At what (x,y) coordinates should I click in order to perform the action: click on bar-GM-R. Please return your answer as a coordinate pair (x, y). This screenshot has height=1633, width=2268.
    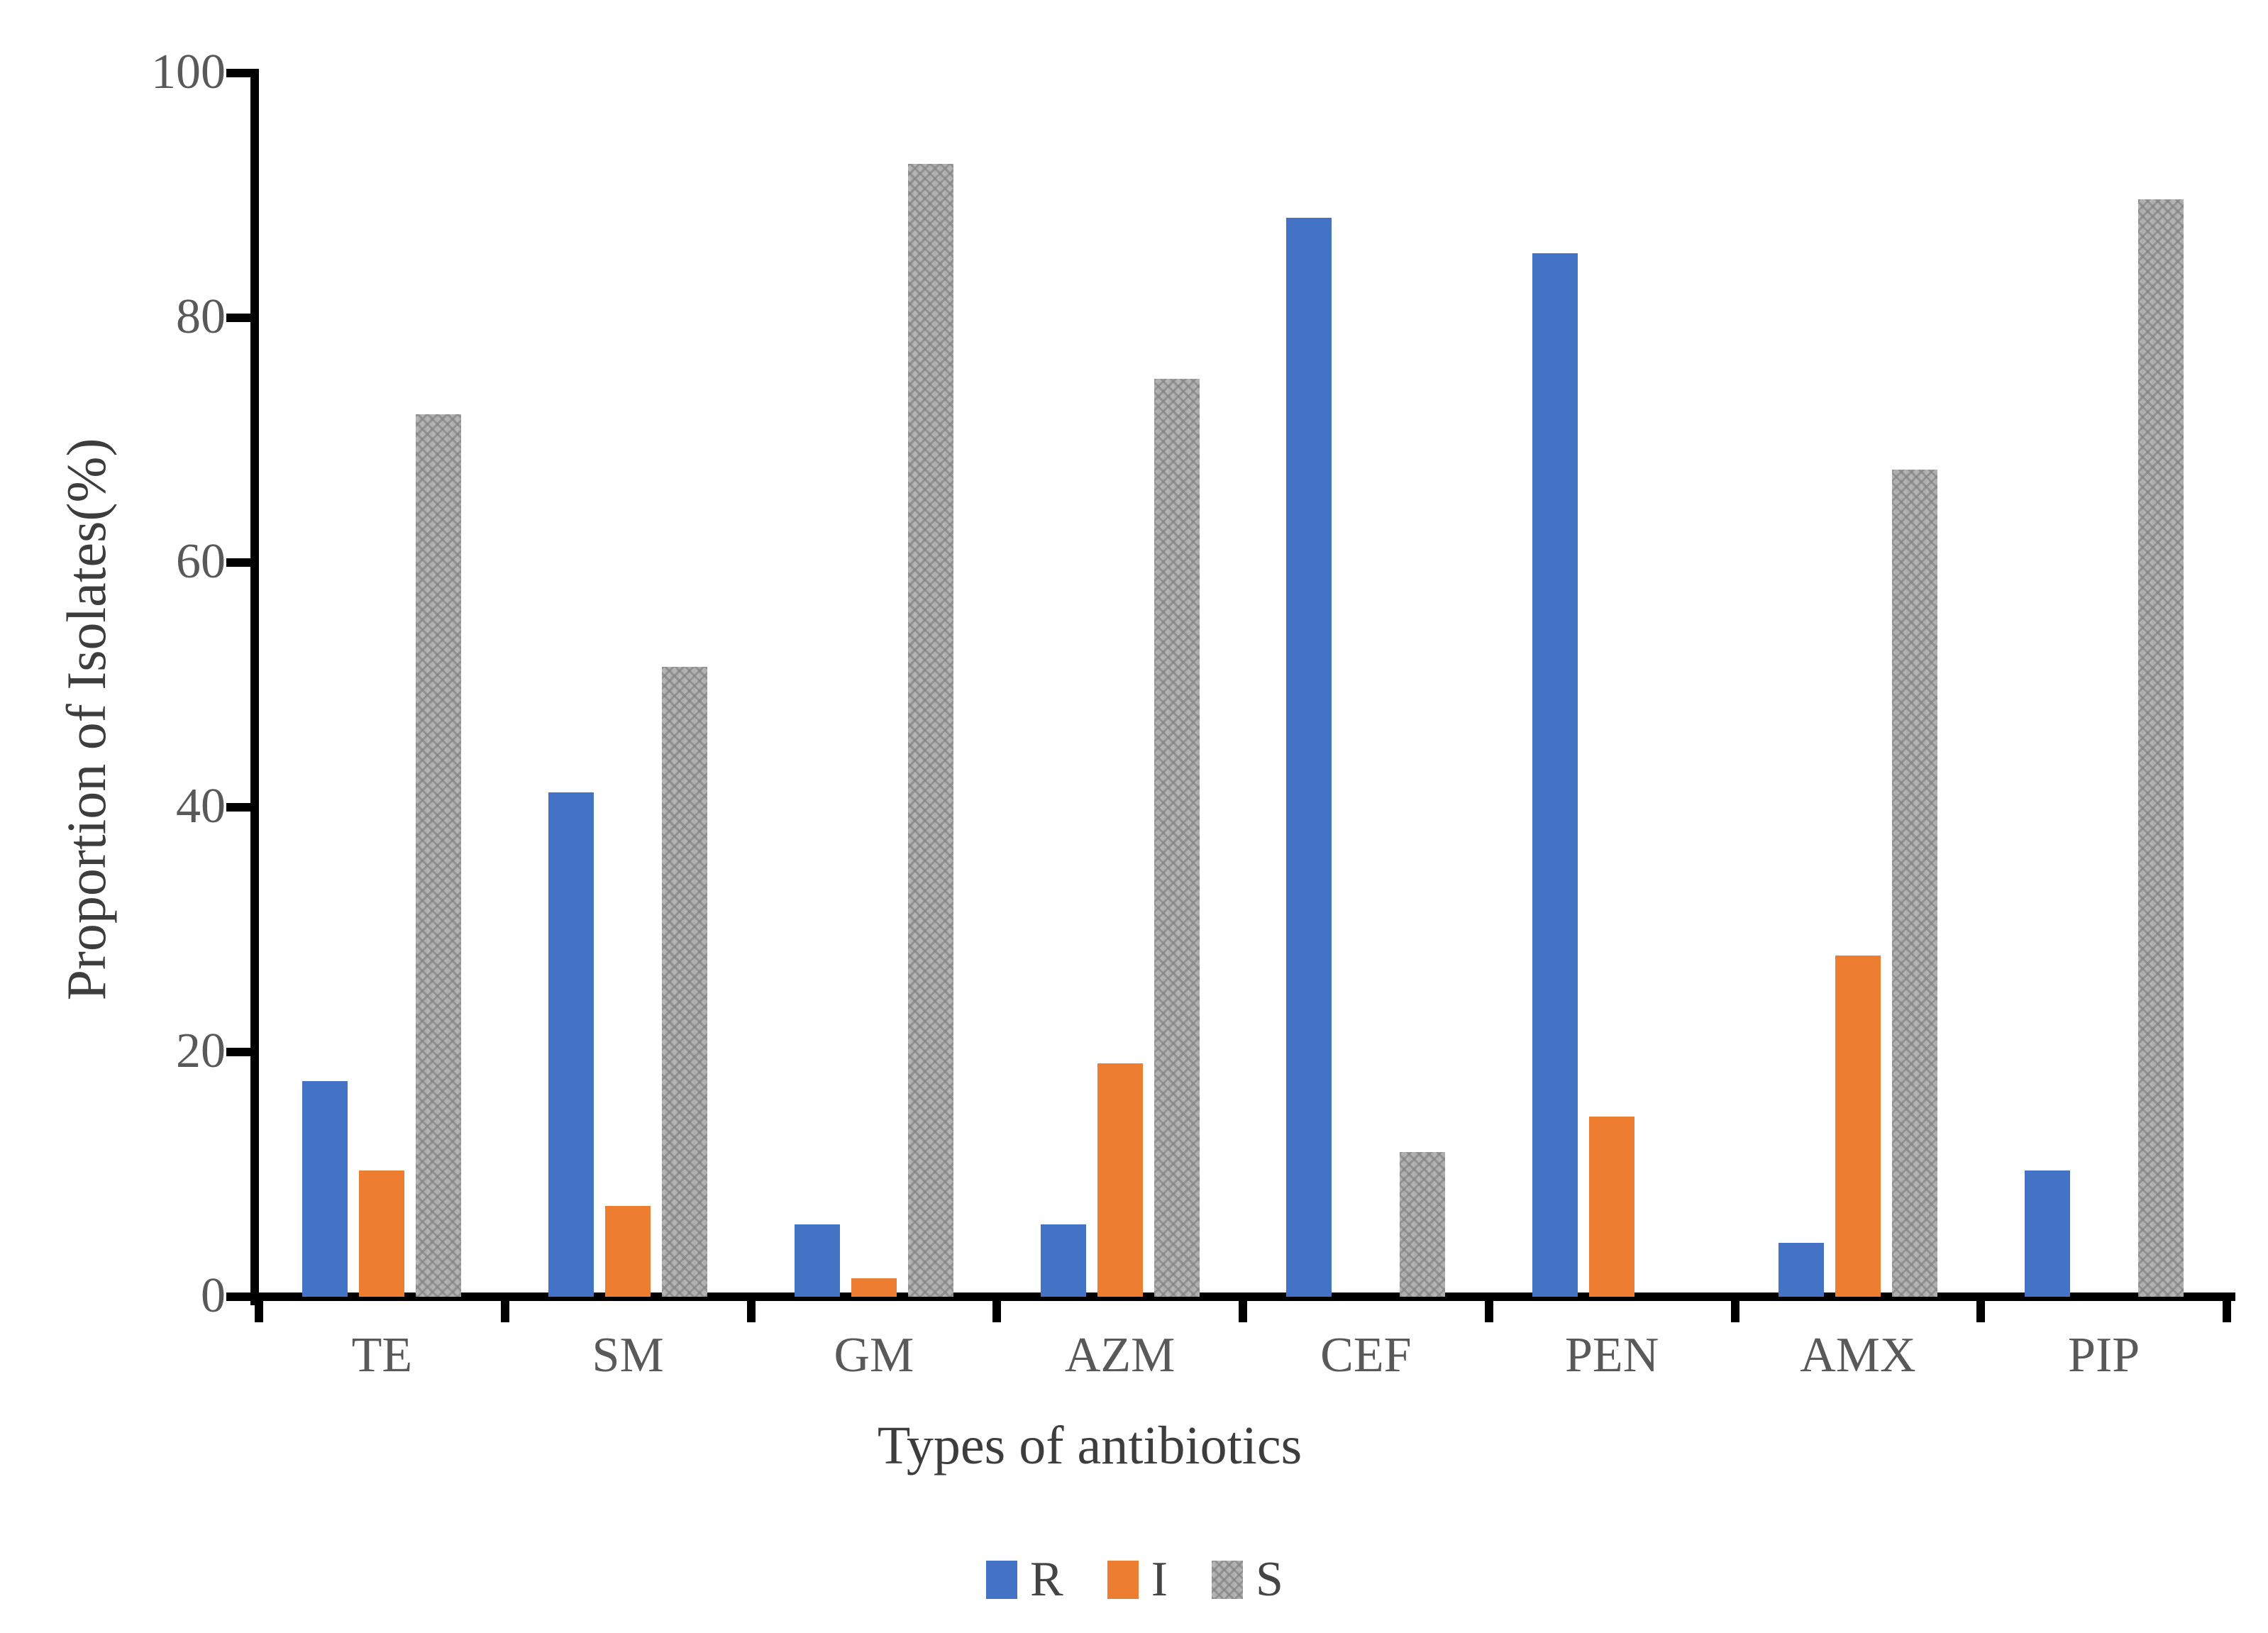
    Looking at the image, I should click on (817, 1260).